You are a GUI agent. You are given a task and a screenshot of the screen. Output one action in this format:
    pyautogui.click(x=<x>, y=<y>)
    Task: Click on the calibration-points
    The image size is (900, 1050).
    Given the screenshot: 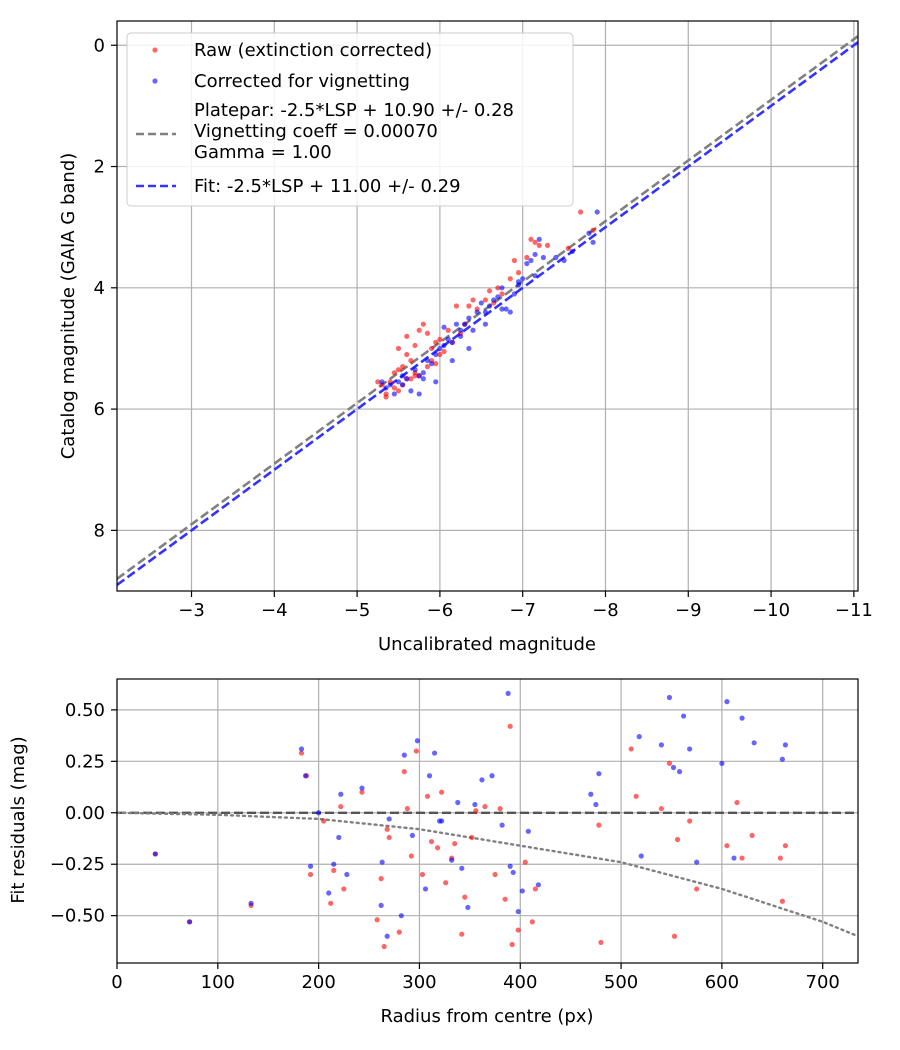 What is the action you would take?
    pyautogui.click(x=487, y=304)
    